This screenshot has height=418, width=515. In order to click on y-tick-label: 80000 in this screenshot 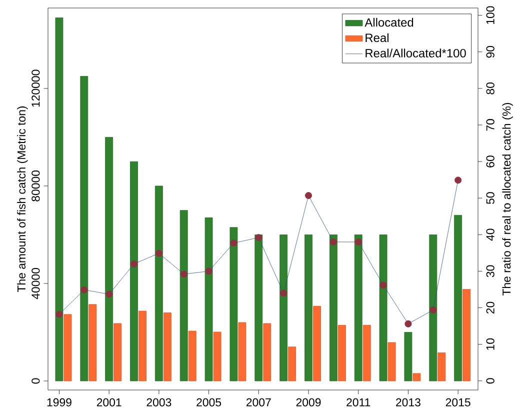, I will do `click(36, 186)`.